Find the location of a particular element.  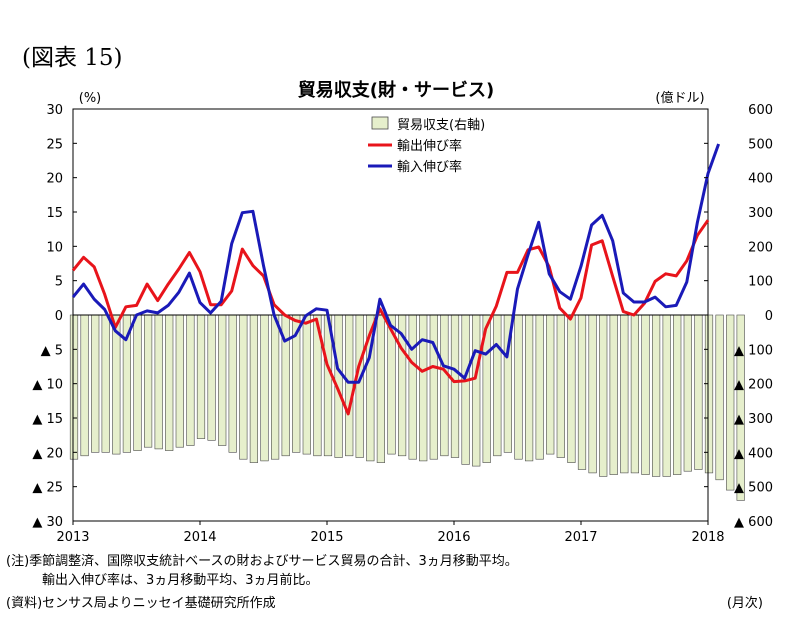

x-tick-label: 2016 is located at coordinates (453, 537).